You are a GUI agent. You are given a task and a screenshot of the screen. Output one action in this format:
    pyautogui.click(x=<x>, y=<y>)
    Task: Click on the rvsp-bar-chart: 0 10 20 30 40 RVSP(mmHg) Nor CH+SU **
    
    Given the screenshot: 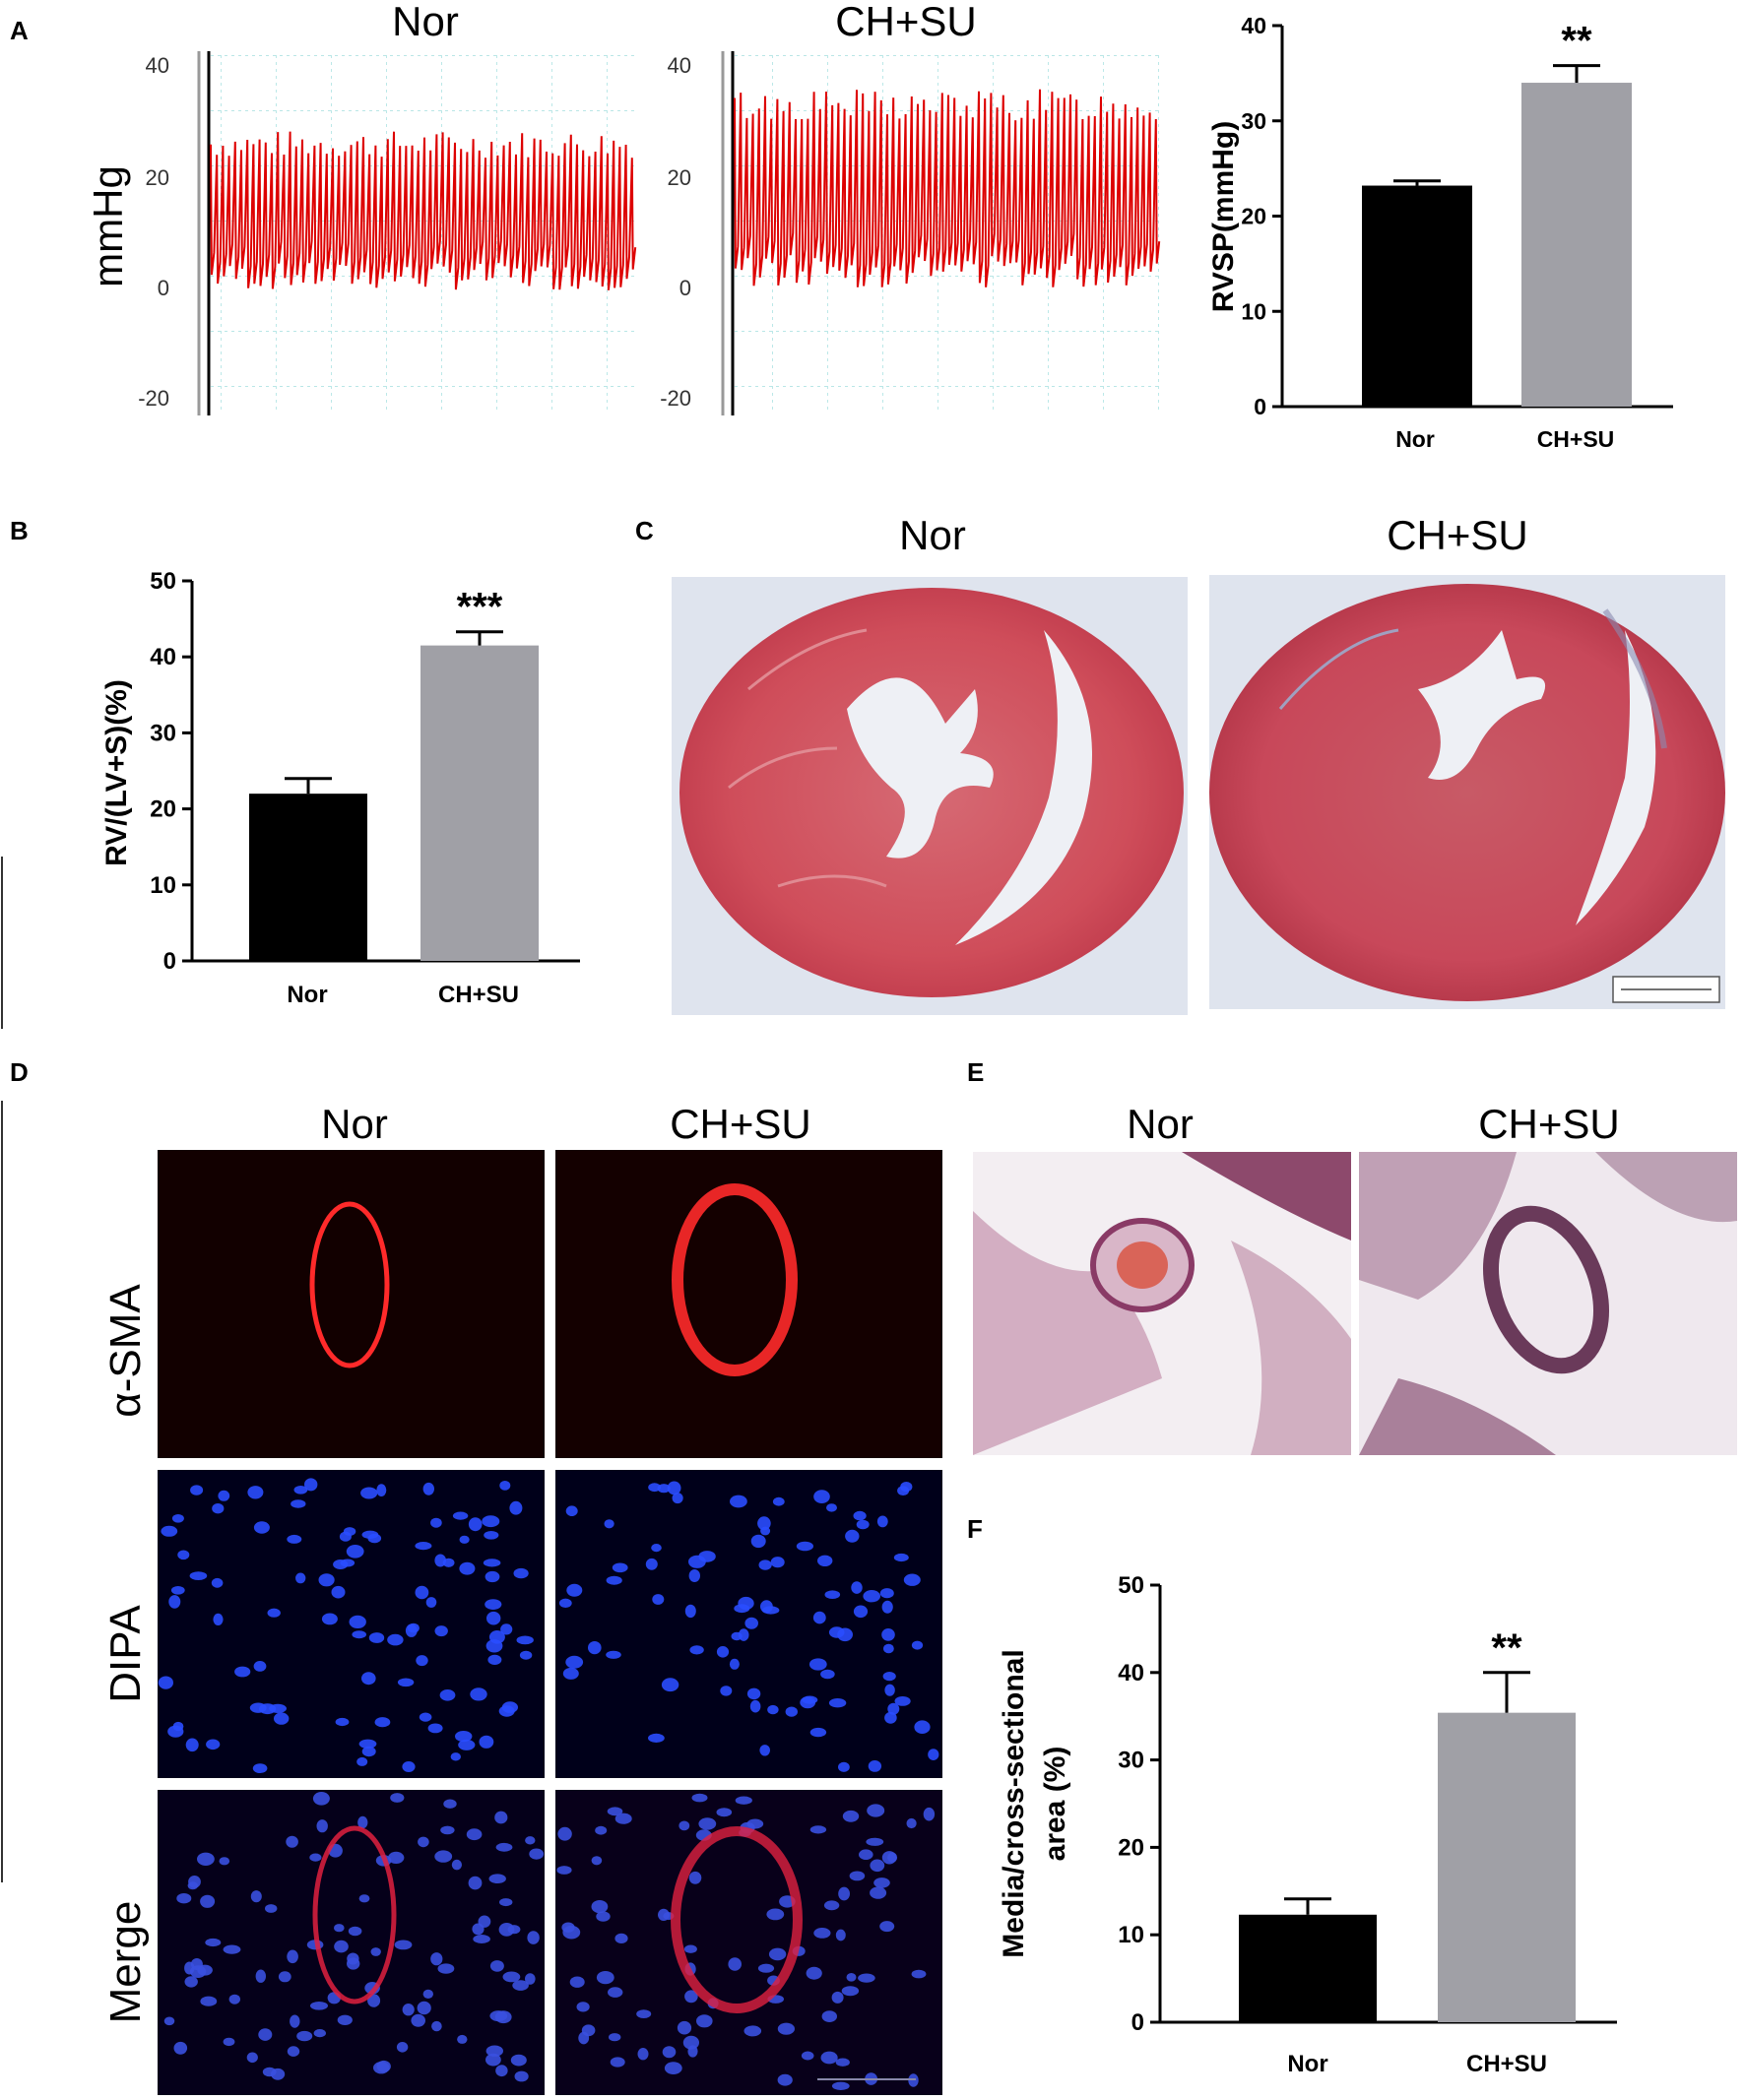 What is the action you would take?
    pyautogui.click(x=1440, y=233)
    